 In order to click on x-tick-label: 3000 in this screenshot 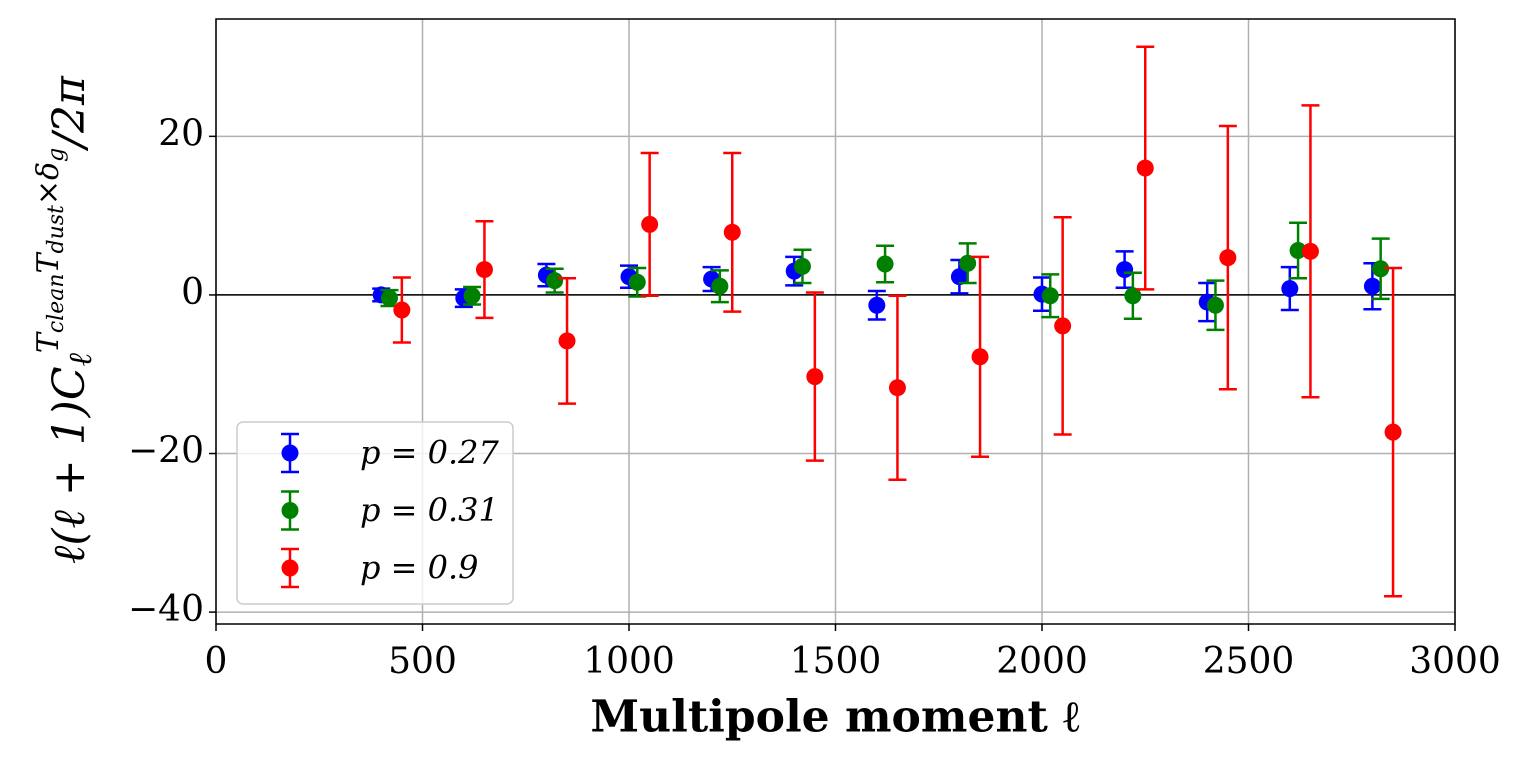, I will do `click(1455, 661)`.